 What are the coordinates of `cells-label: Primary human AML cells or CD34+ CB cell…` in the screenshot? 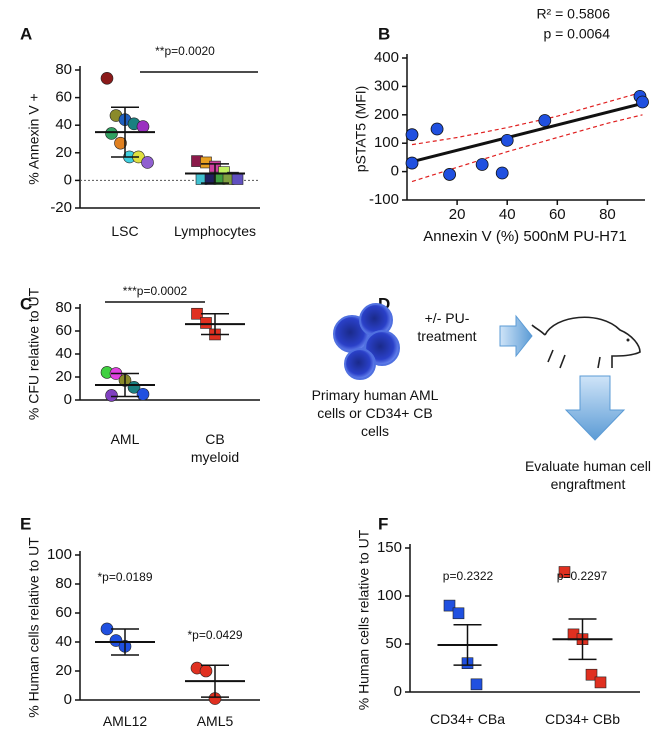 It's located at (375, 413).